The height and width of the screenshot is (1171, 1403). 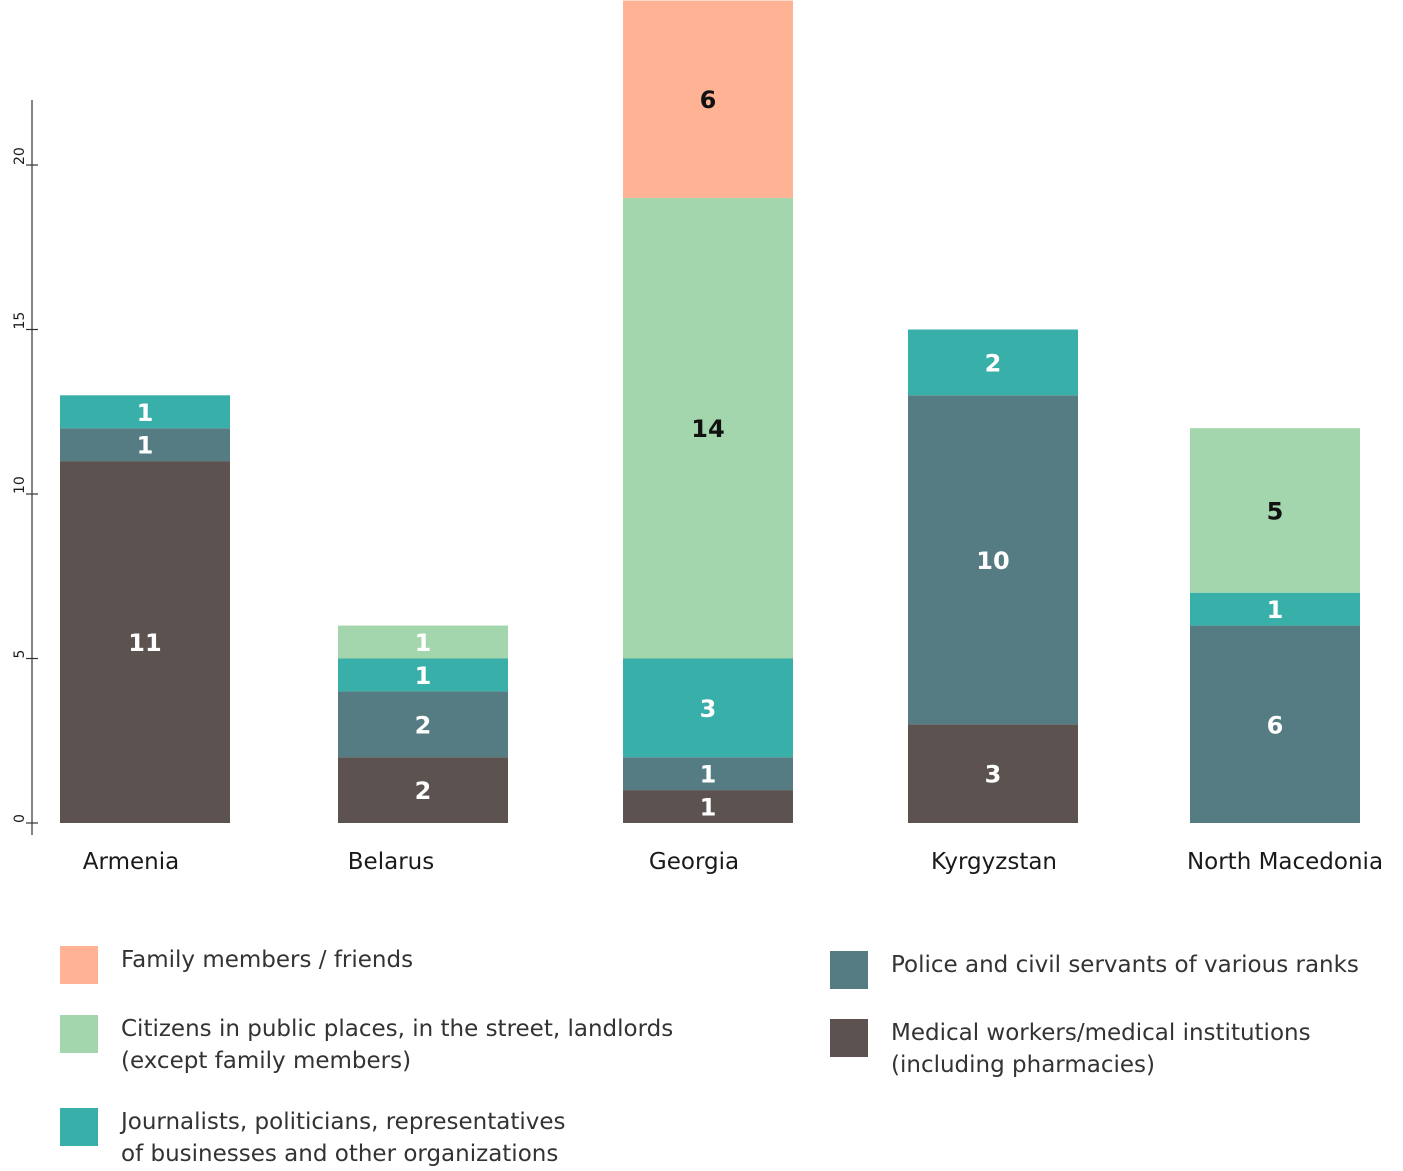 I want to click on legend-swatch-journalists, so click(x=79, y=1127).